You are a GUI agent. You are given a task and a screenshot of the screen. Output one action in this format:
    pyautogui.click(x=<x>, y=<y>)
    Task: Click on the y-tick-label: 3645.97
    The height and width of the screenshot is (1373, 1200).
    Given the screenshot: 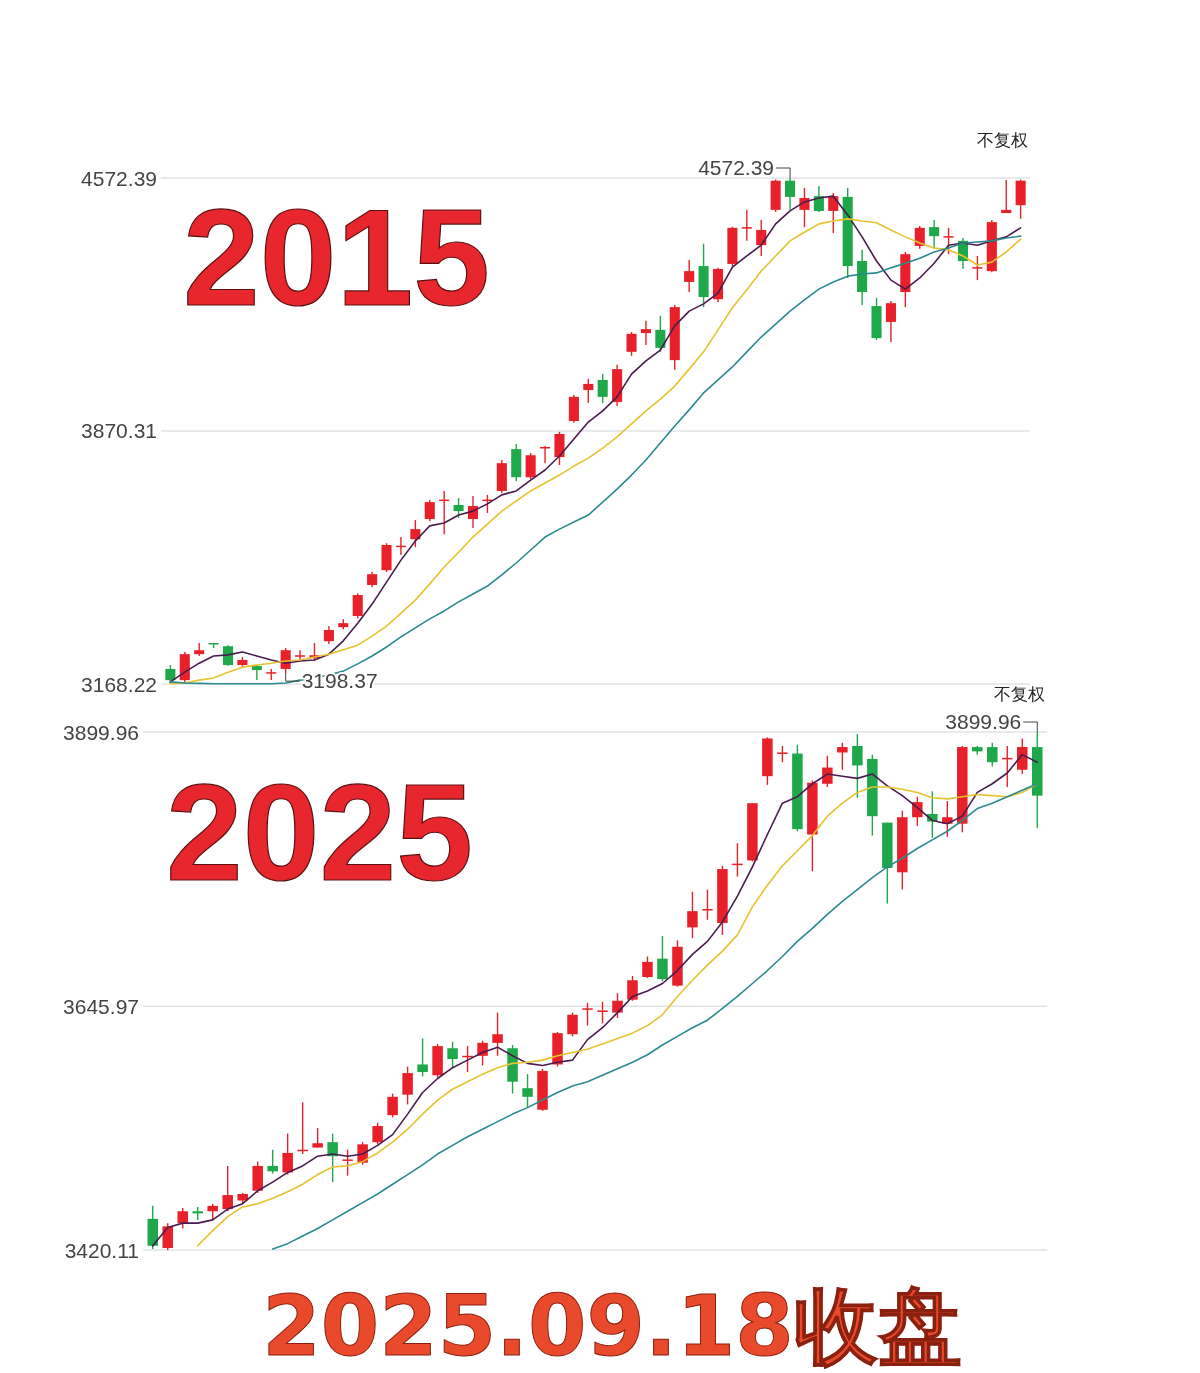 What is the action you would take?
    pyautogui.click(x=101, y=1006)
    